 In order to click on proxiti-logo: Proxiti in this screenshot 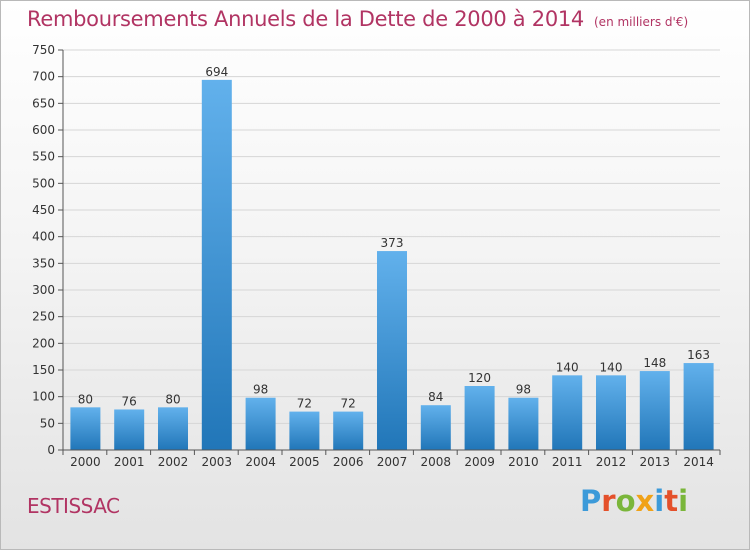, I will do `click(634, 501)`.